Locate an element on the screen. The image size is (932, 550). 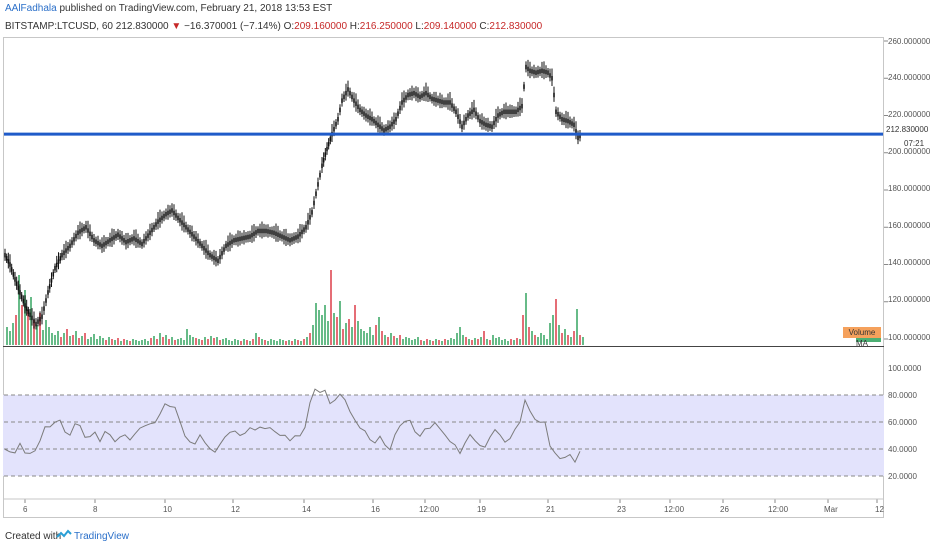
time-tick: 10 is located at coordinates (167, 509).